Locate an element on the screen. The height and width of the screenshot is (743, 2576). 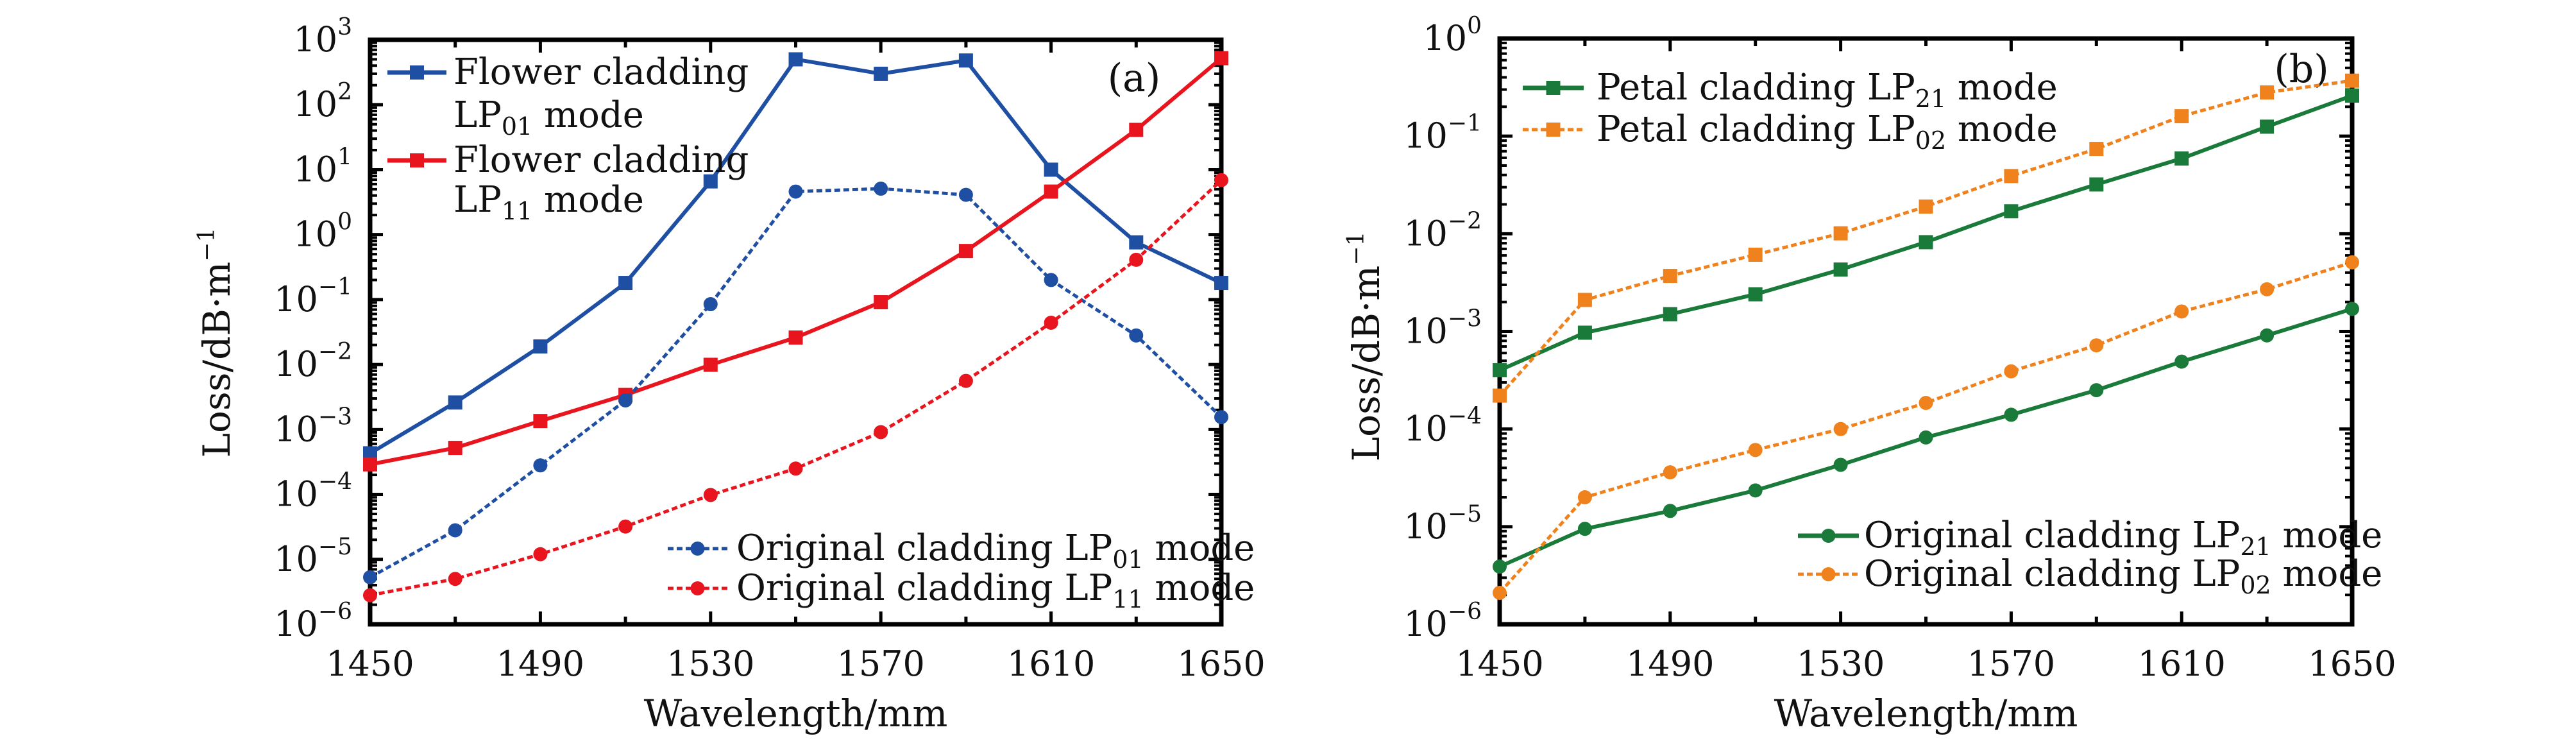
series-original-cladding-lp21-mode is located at coordinates (1926, 438).